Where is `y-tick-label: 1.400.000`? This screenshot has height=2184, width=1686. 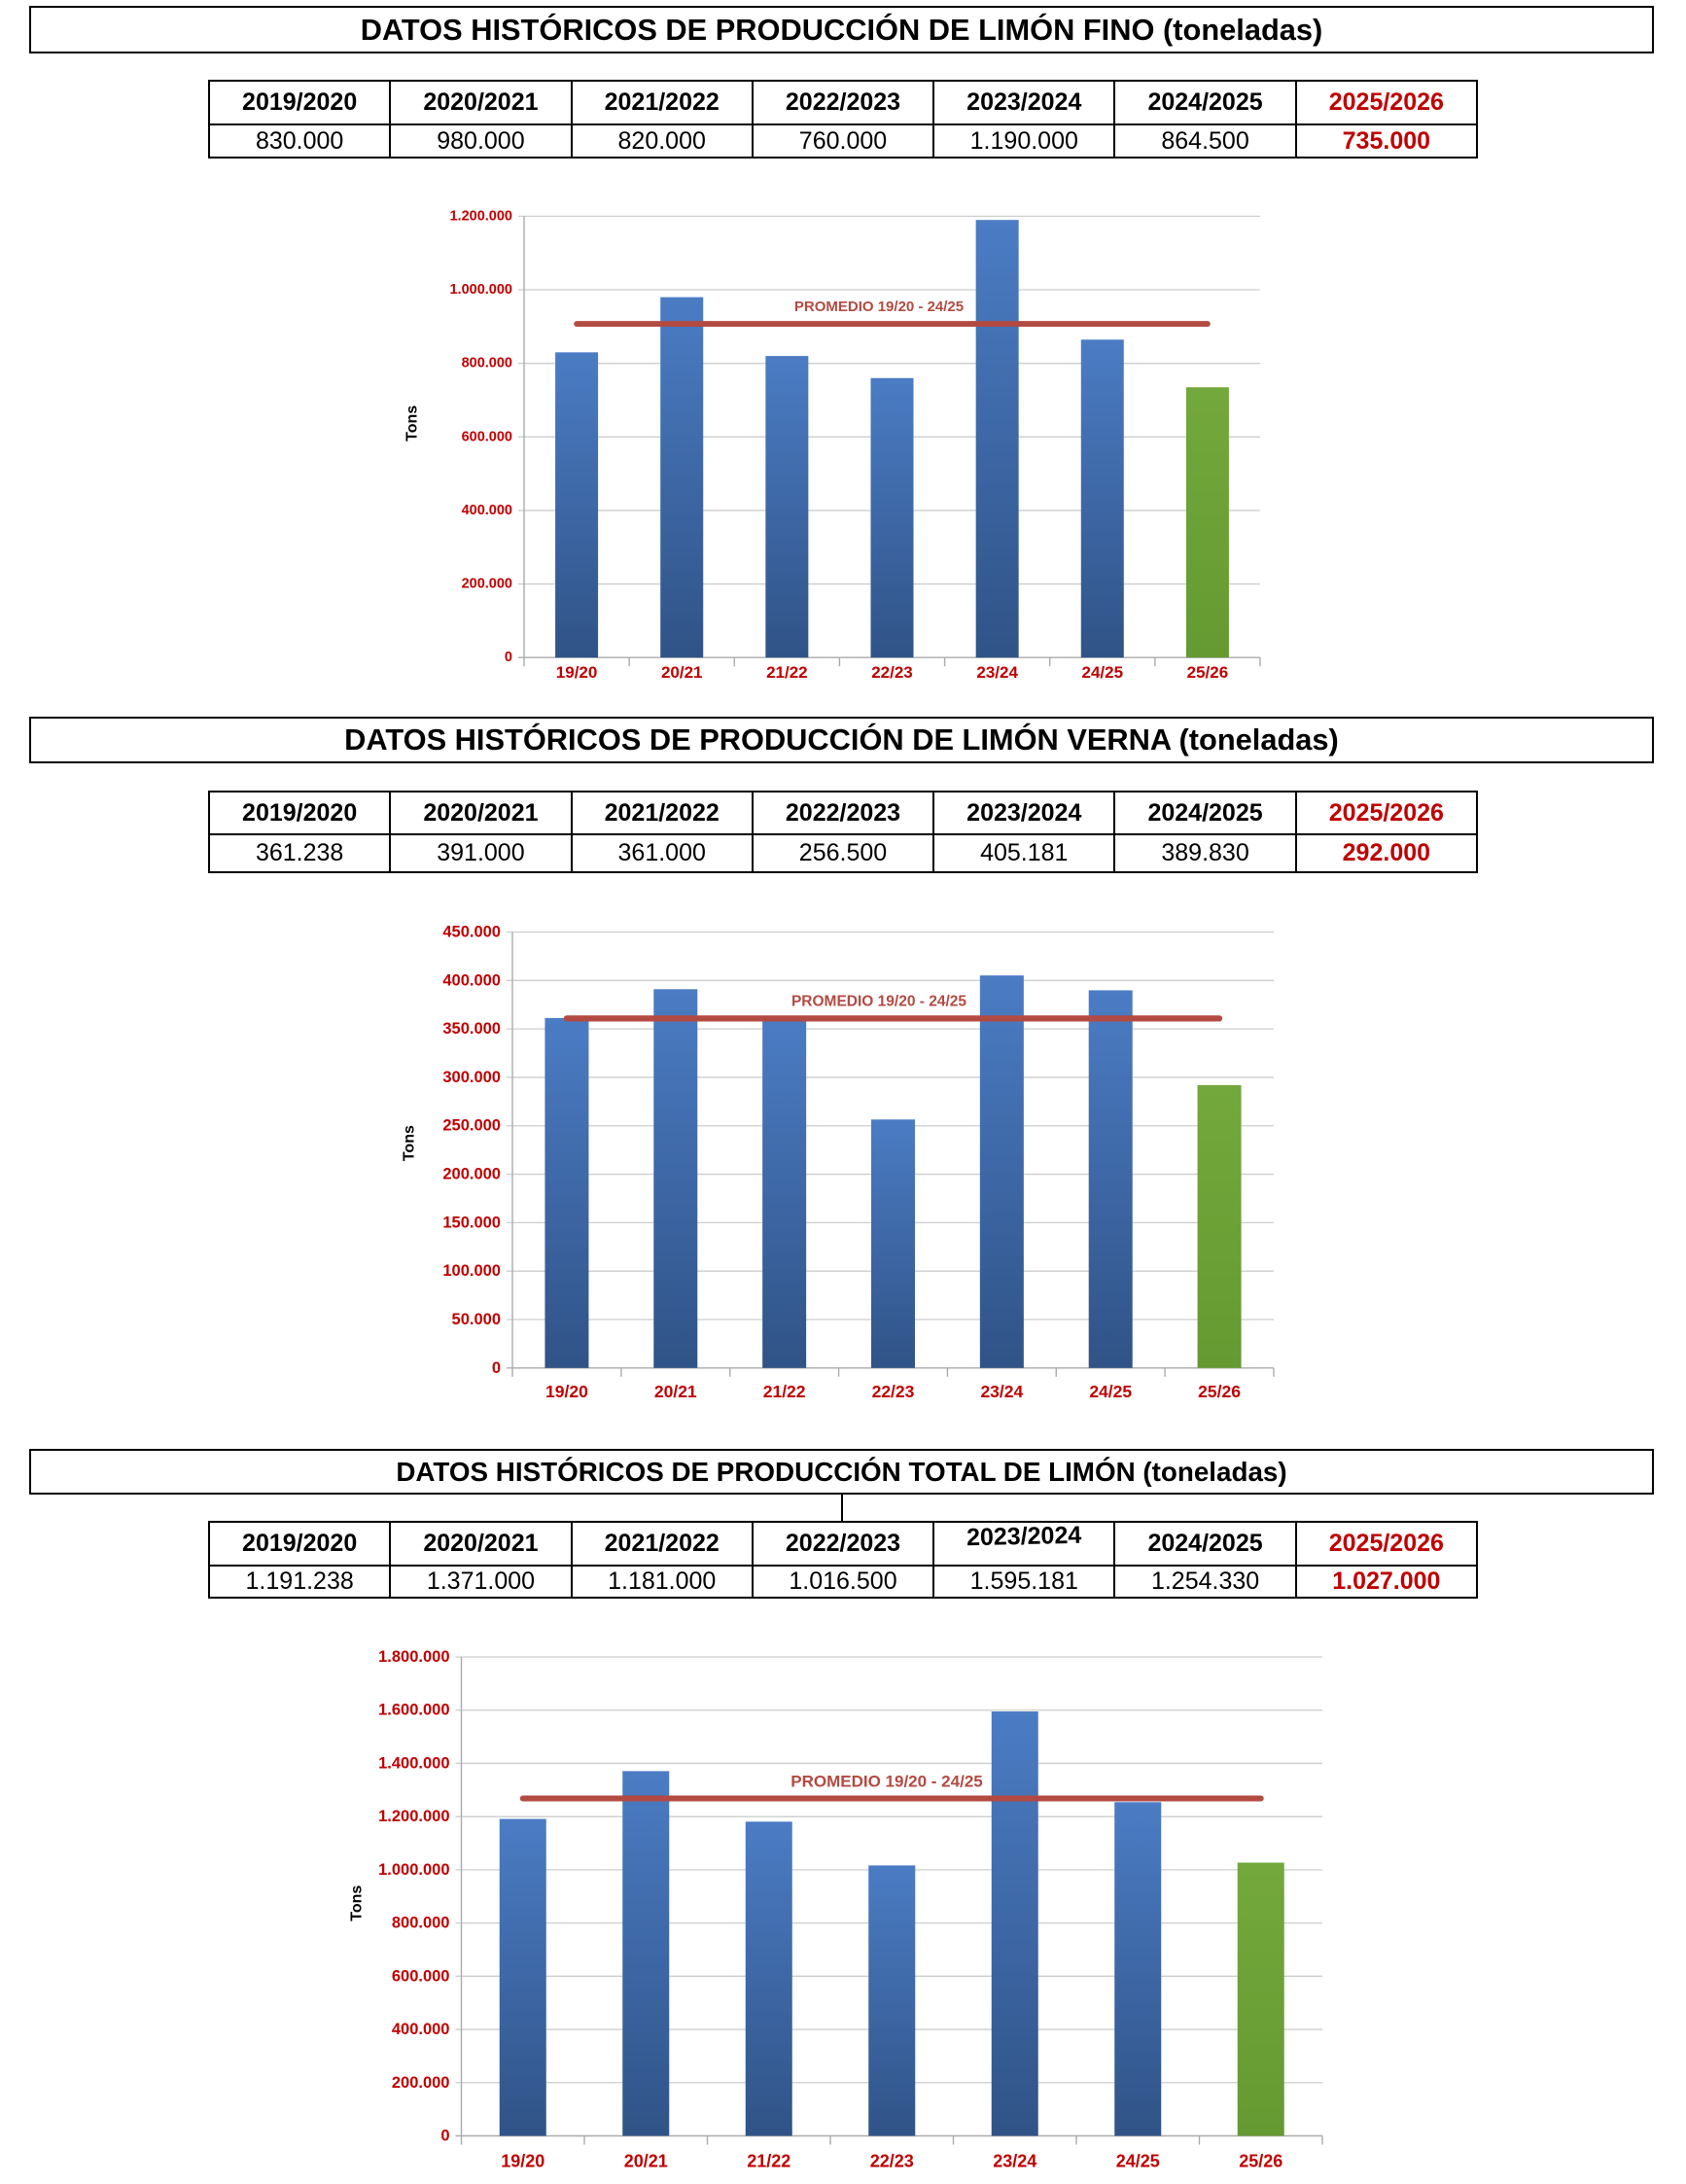
y-tick-label: 1.400.000 is located at coordinates (413, 1763).